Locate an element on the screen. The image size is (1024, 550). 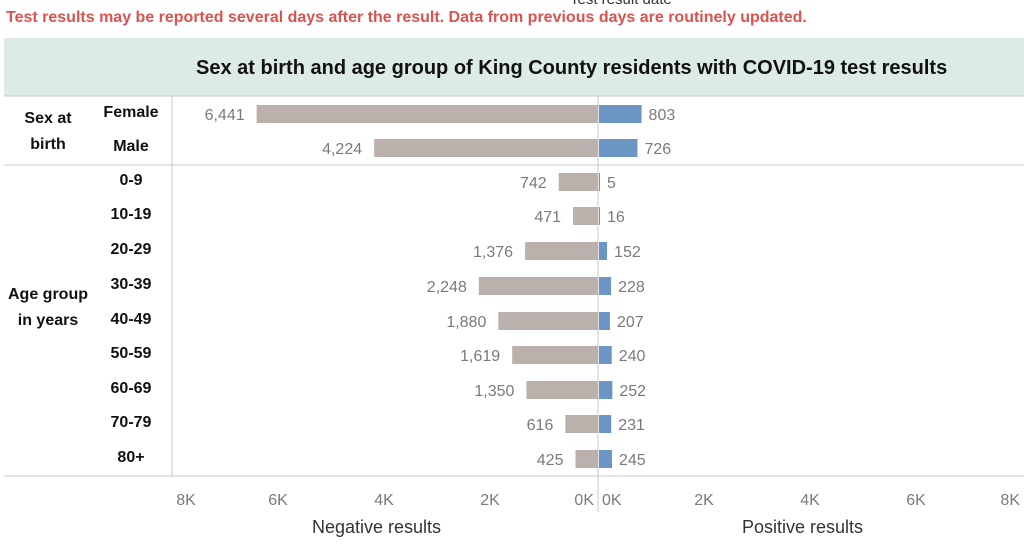
negative-value-label: 1,880 is located at coordinates (466, 322).